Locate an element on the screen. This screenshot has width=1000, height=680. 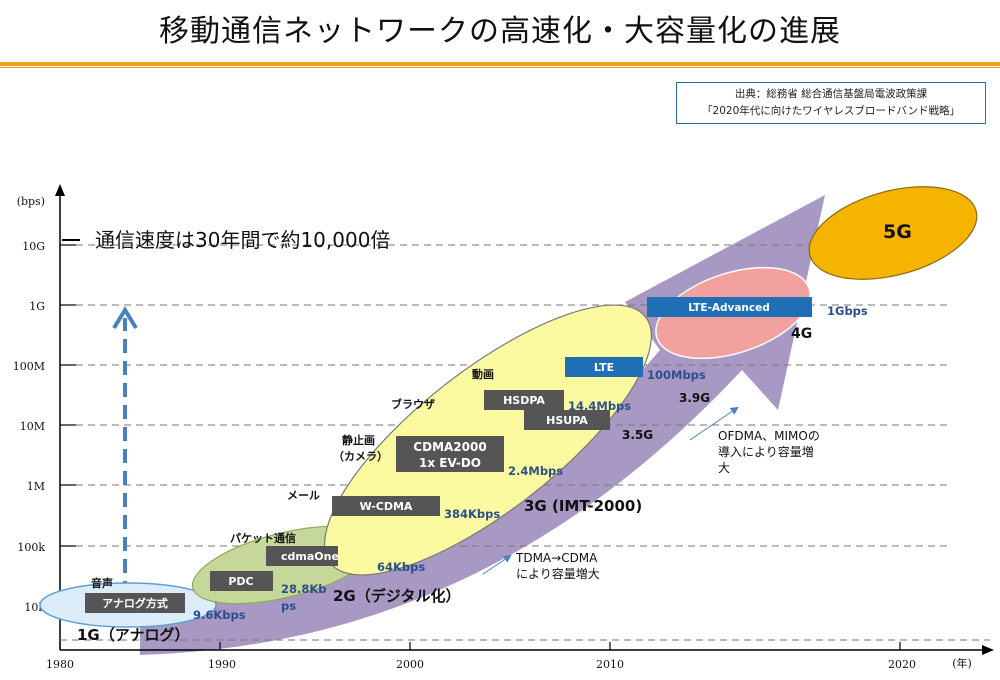
speed-64kbps: 64Kbps is located at coordinates (401, 567).